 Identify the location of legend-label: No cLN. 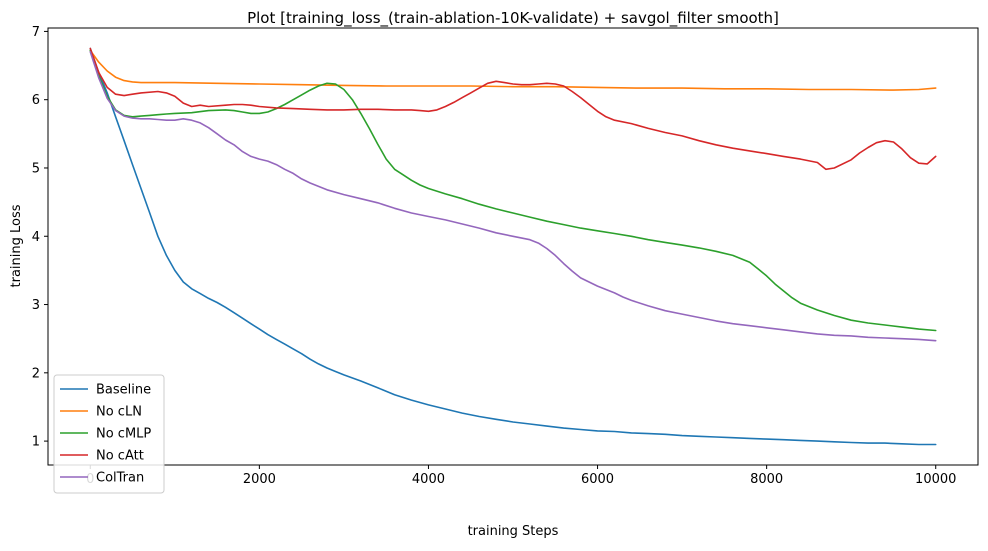
(119, 412).